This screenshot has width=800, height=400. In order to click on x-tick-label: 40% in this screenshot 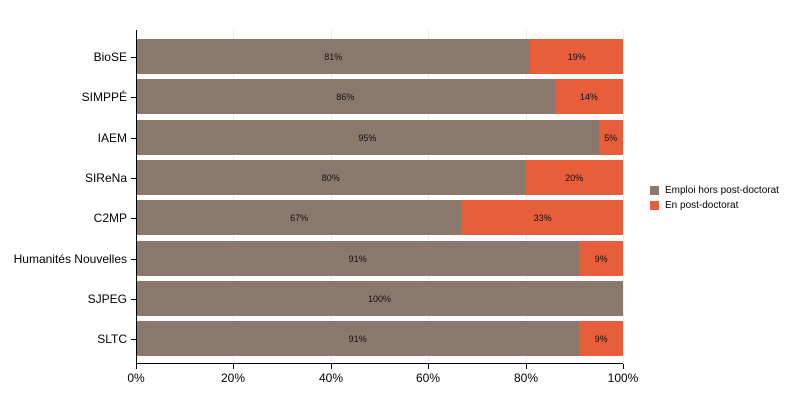, I will do `click(331, 378)`.